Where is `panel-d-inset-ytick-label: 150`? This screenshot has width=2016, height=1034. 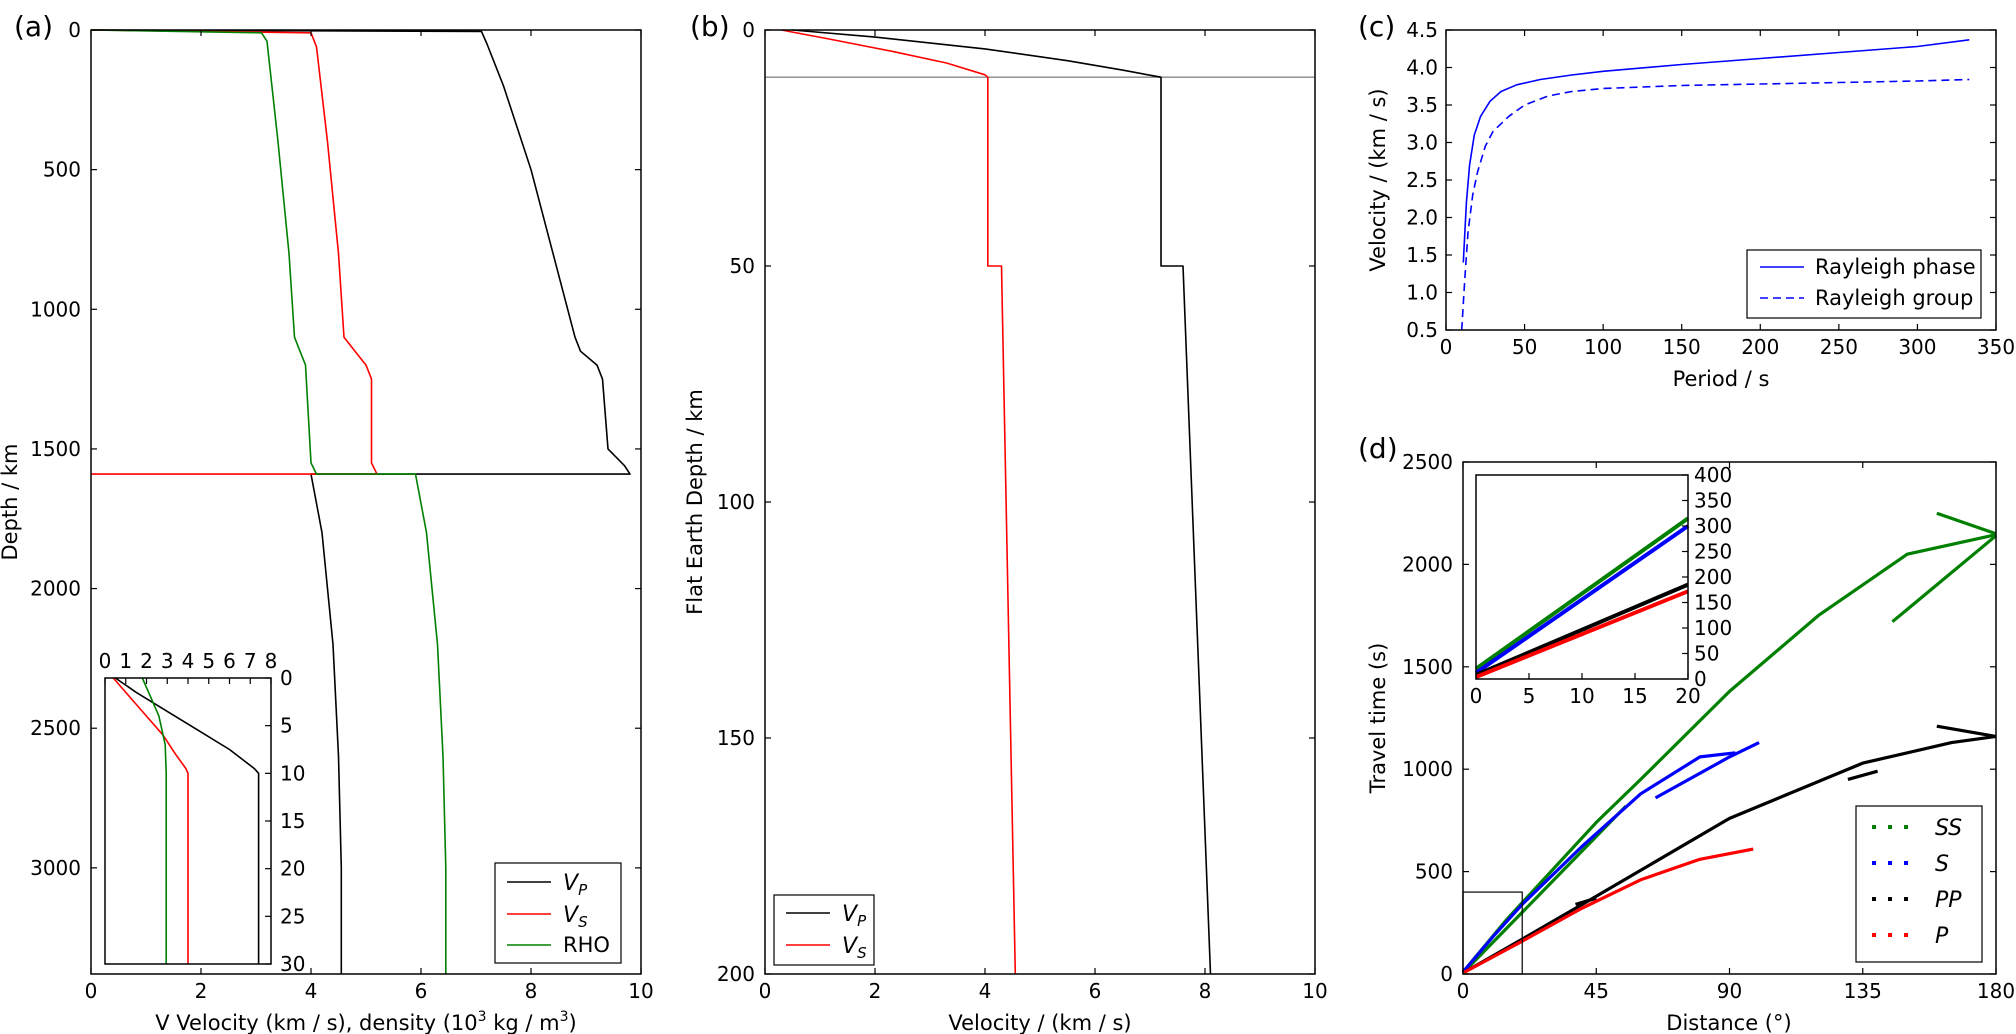
panel-d-inset-ytick-label: 150 is located at coordinates (1713, 603).